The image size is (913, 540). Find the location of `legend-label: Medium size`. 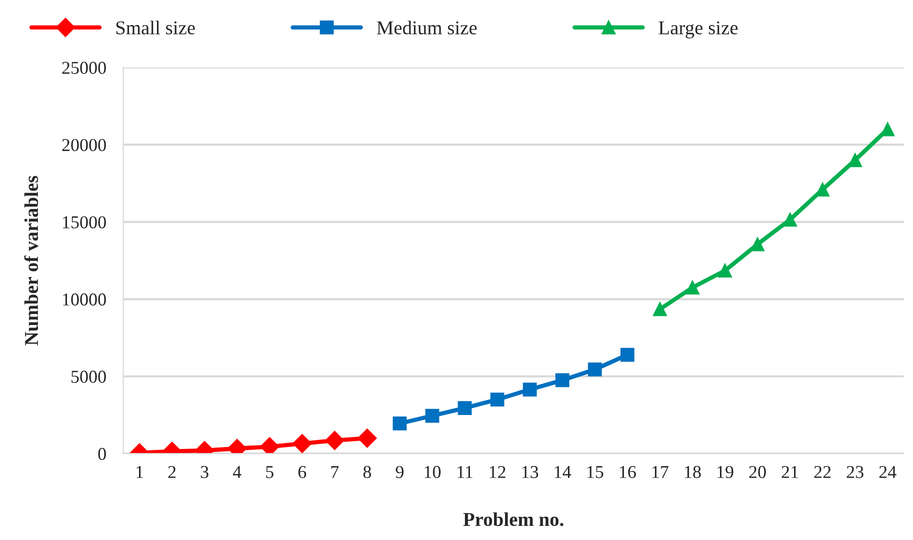

legend-label: Medium size is located at coordinates (426, 27).